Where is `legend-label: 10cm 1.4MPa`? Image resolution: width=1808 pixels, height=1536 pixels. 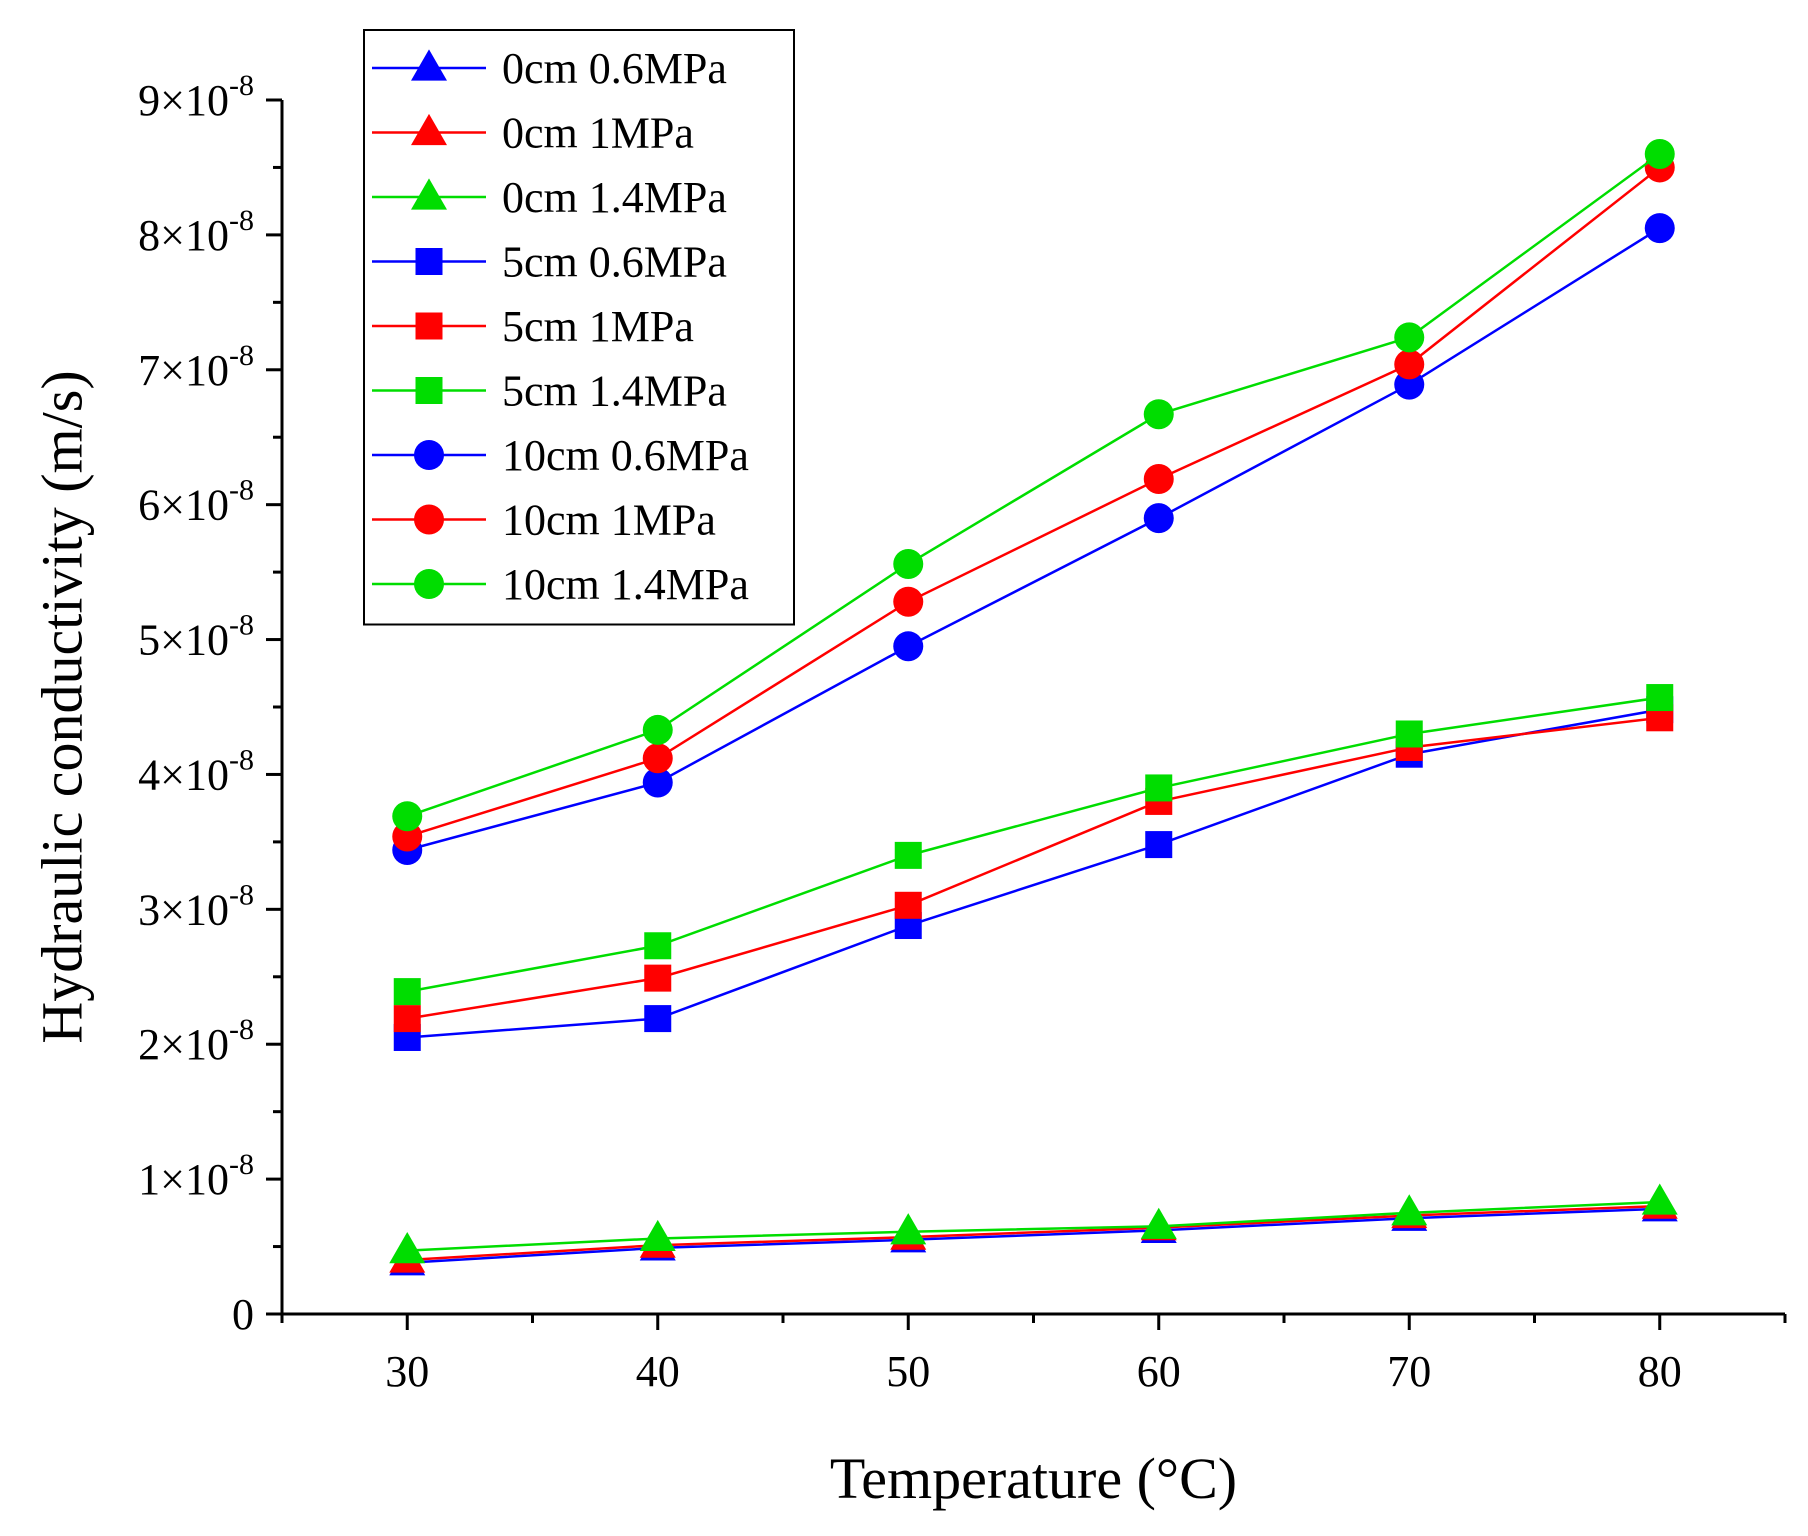
legend-label: 10cm 1.4MPa is located at coordinates (625, 584).